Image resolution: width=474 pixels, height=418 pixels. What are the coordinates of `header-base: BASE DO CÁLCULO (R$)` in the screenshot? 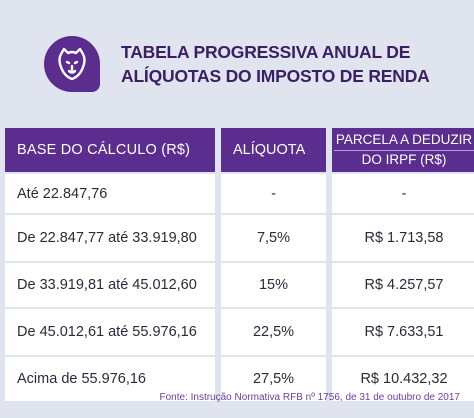 It's located at (110, 150).